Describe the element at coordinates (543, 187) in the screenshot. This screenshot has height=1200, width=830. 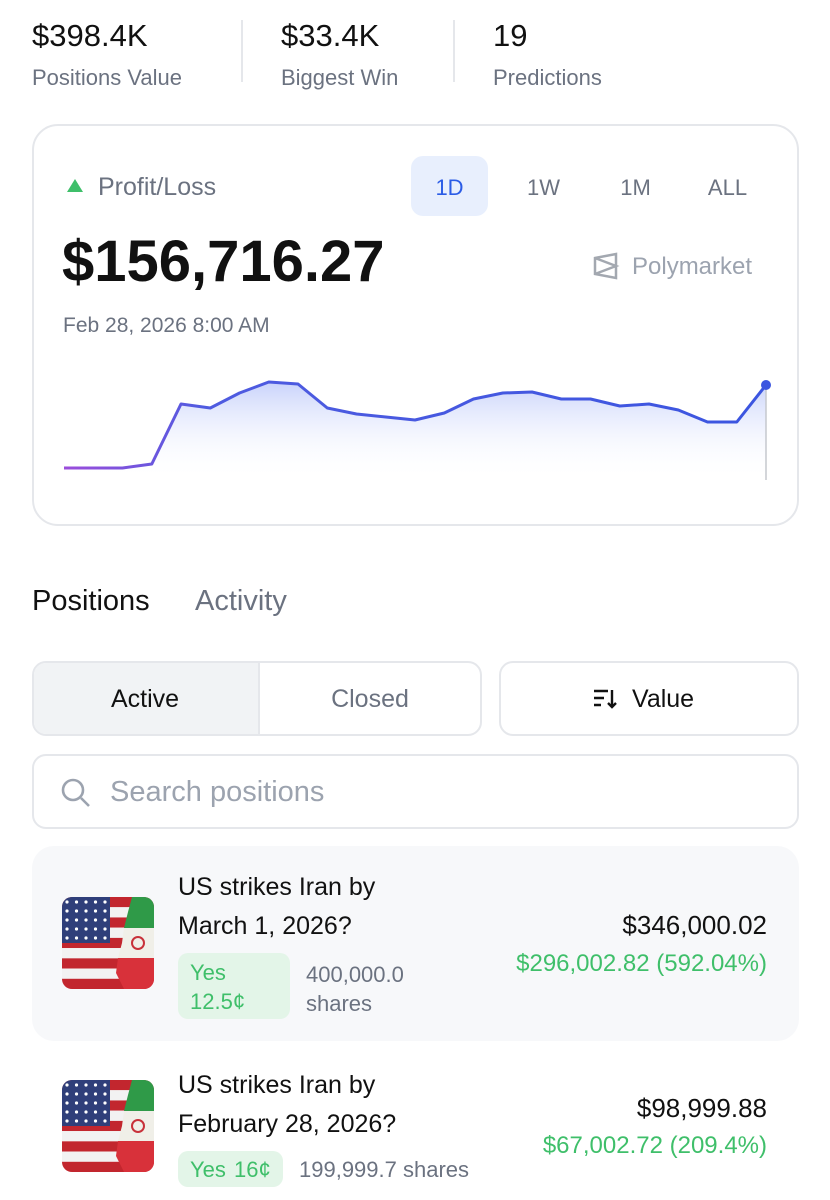
I see `range-tab: 1W` at that location.